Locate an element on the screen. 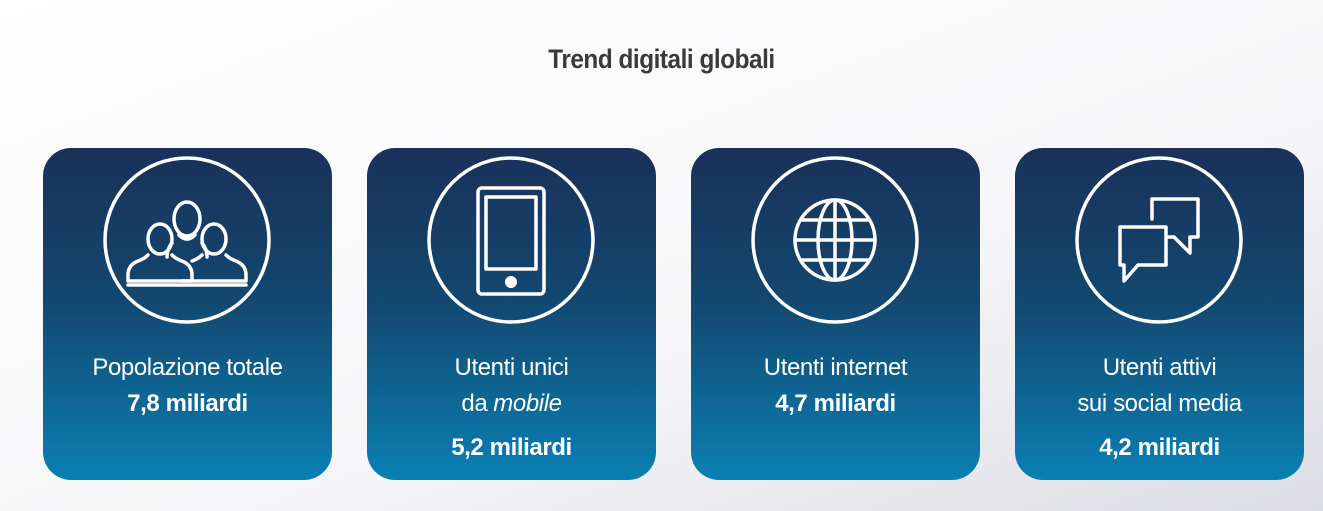  card-label-line: Utenti internet is located at coordinates (835, 368).